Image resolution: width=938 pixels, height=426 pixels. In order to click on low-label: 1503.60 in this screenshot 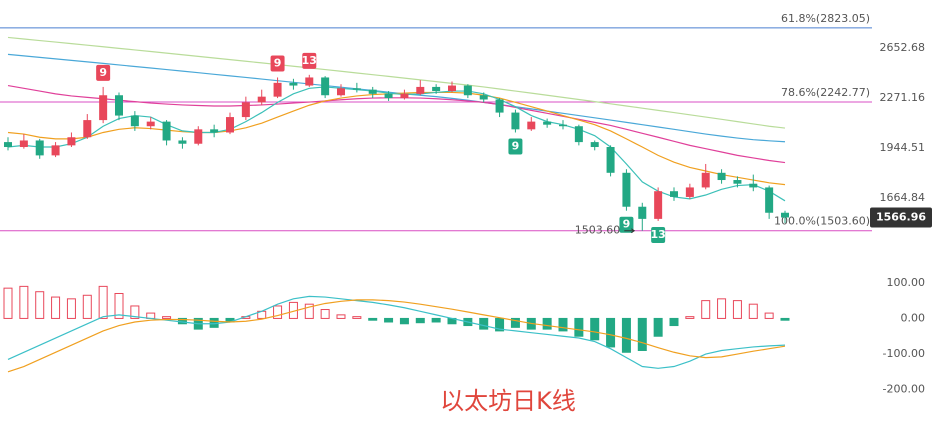, I will do `click(598, 230)`.